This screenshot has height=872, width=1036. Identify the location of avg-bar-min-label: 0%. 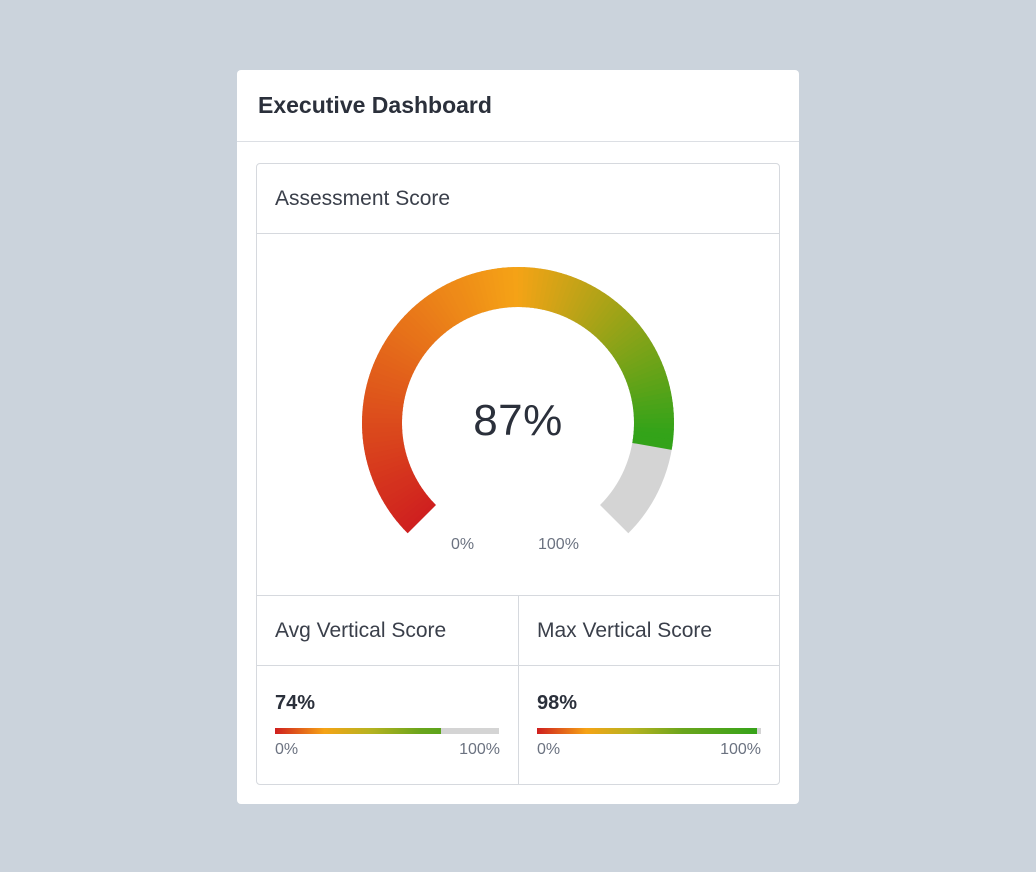
(287, 749).